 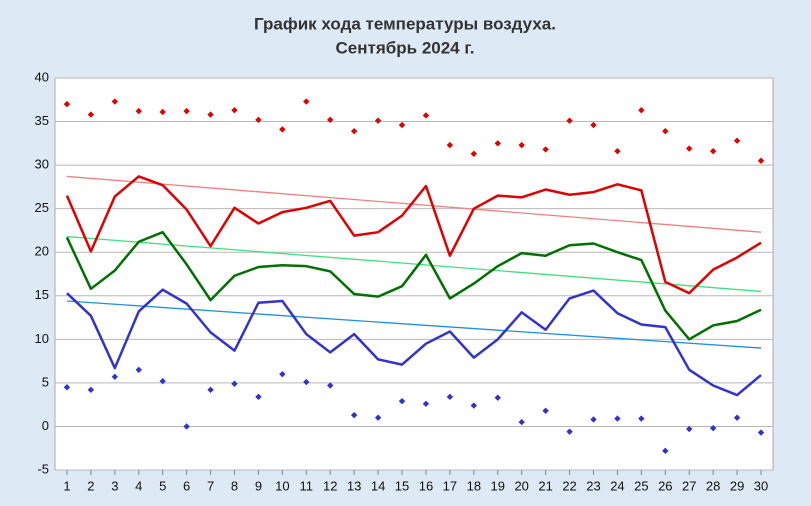 I want to click on x-tick-label: 11, so click(x=307, y=485).